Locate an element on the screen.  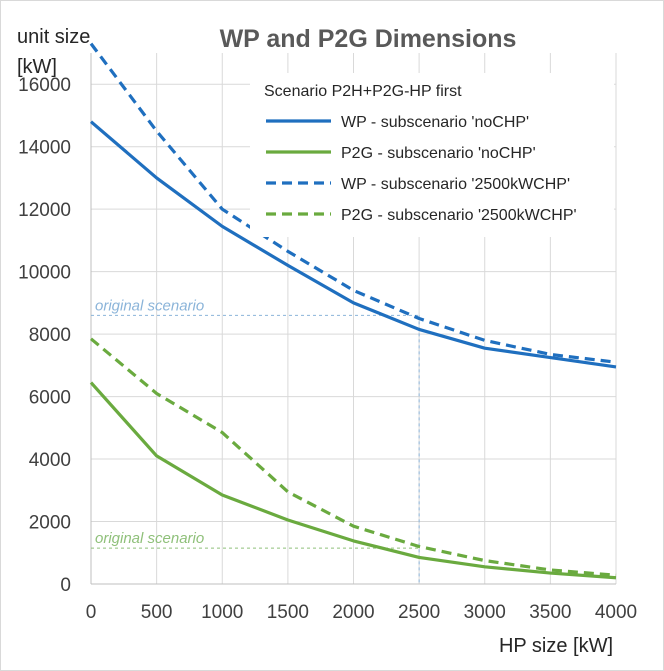
y-axis-title-line-2: [kW] is located at coordinates (37, 67).